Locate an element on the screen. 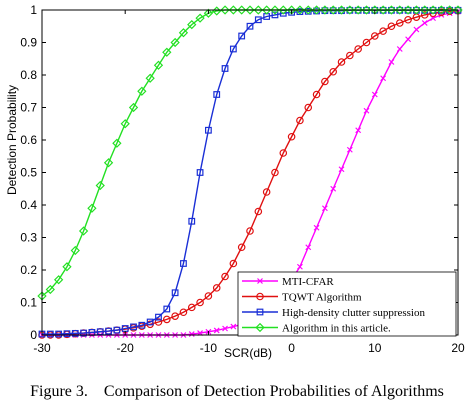  y-tick-label: 0.5 is located at coordinates (28, 173).